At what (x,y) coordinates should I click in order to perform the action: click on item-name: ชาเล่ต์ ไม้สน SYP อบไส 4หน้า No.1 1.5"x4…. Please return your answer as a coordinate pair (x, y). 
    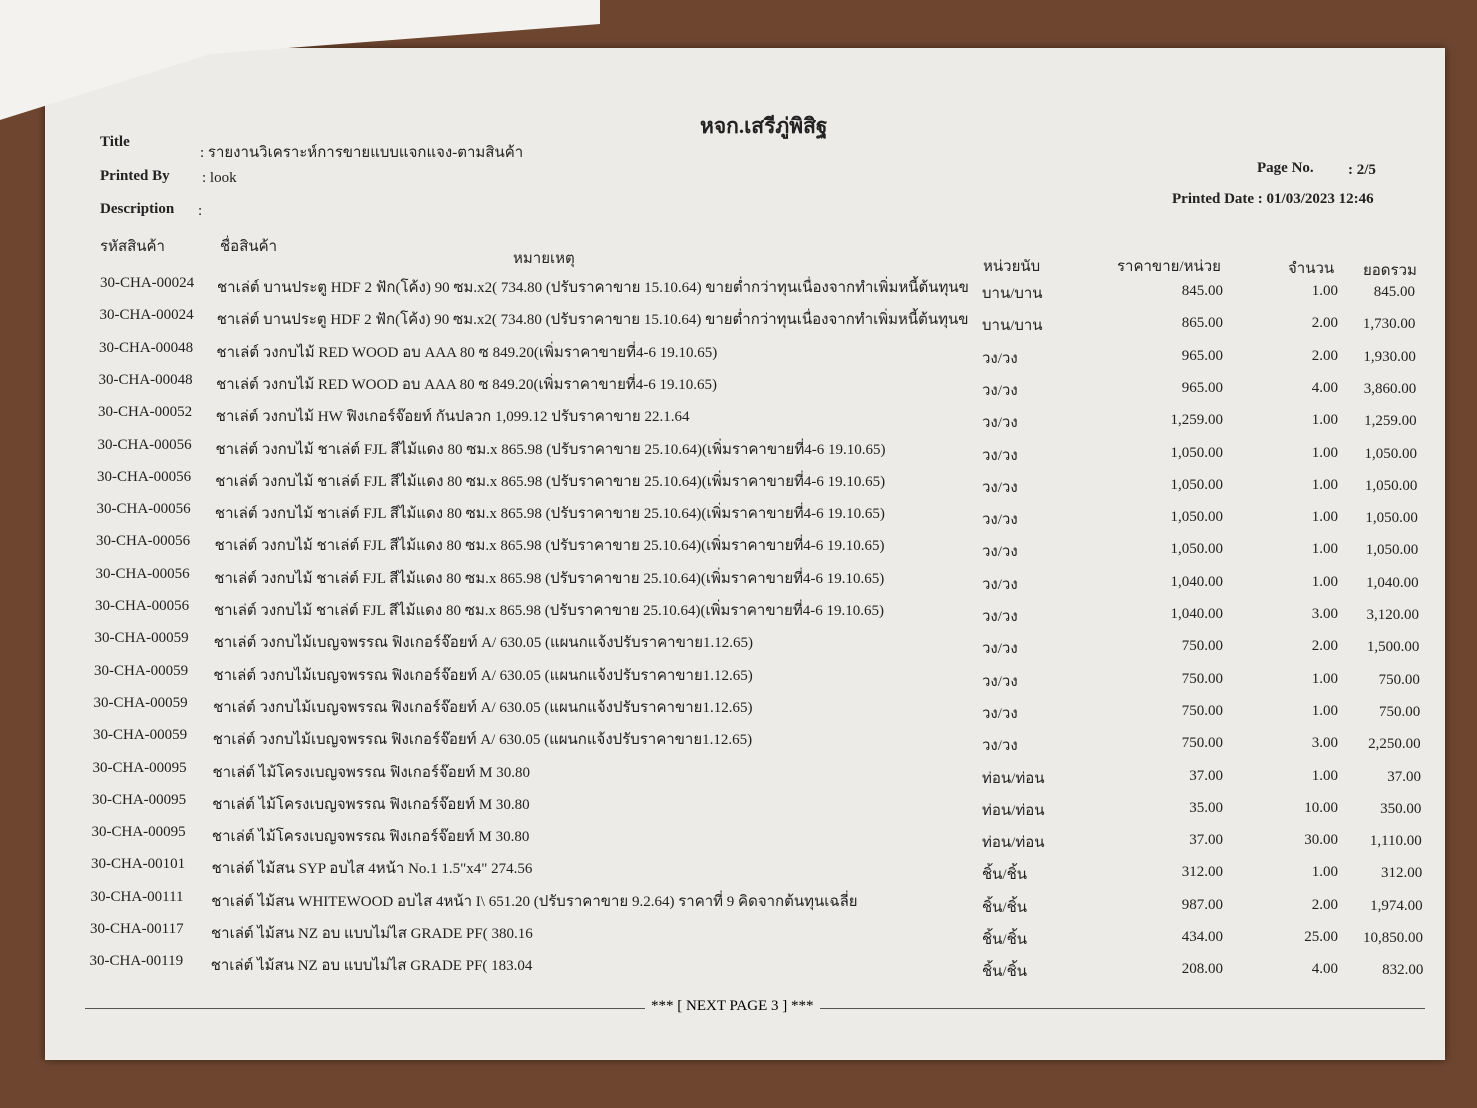
    Looking at the image, I should click on (372, 869).